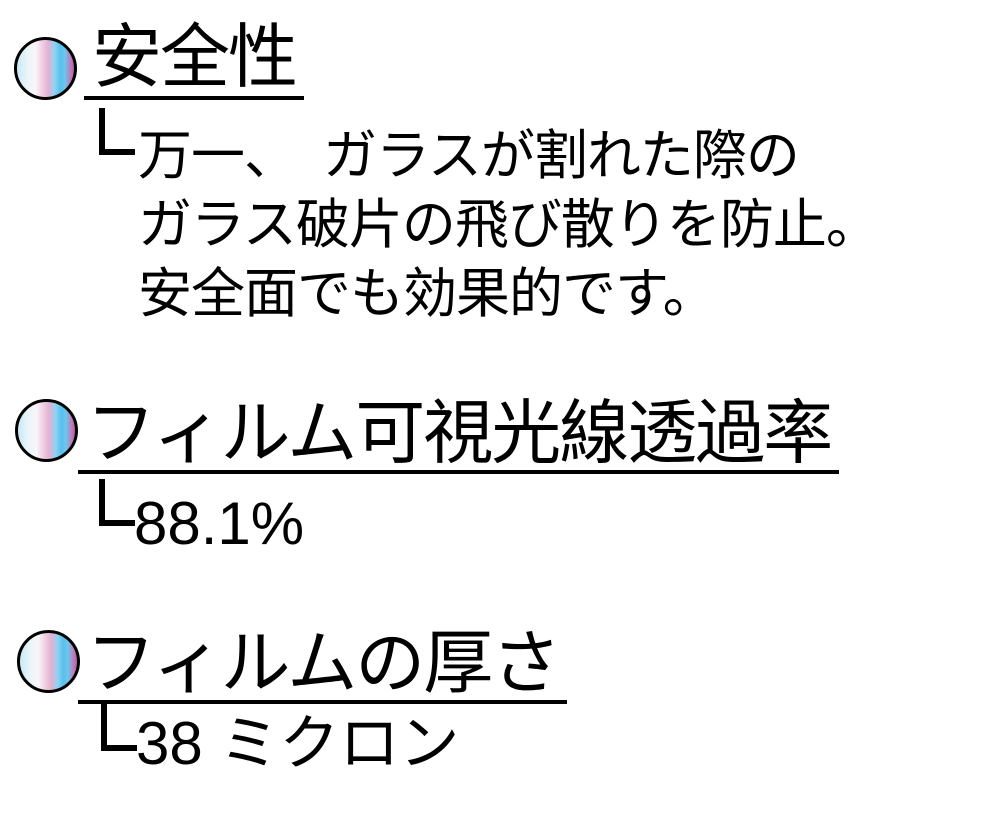  I want to click on safety-description-line: ガラス破片の飛び散りを防止。, so click(509, 225).